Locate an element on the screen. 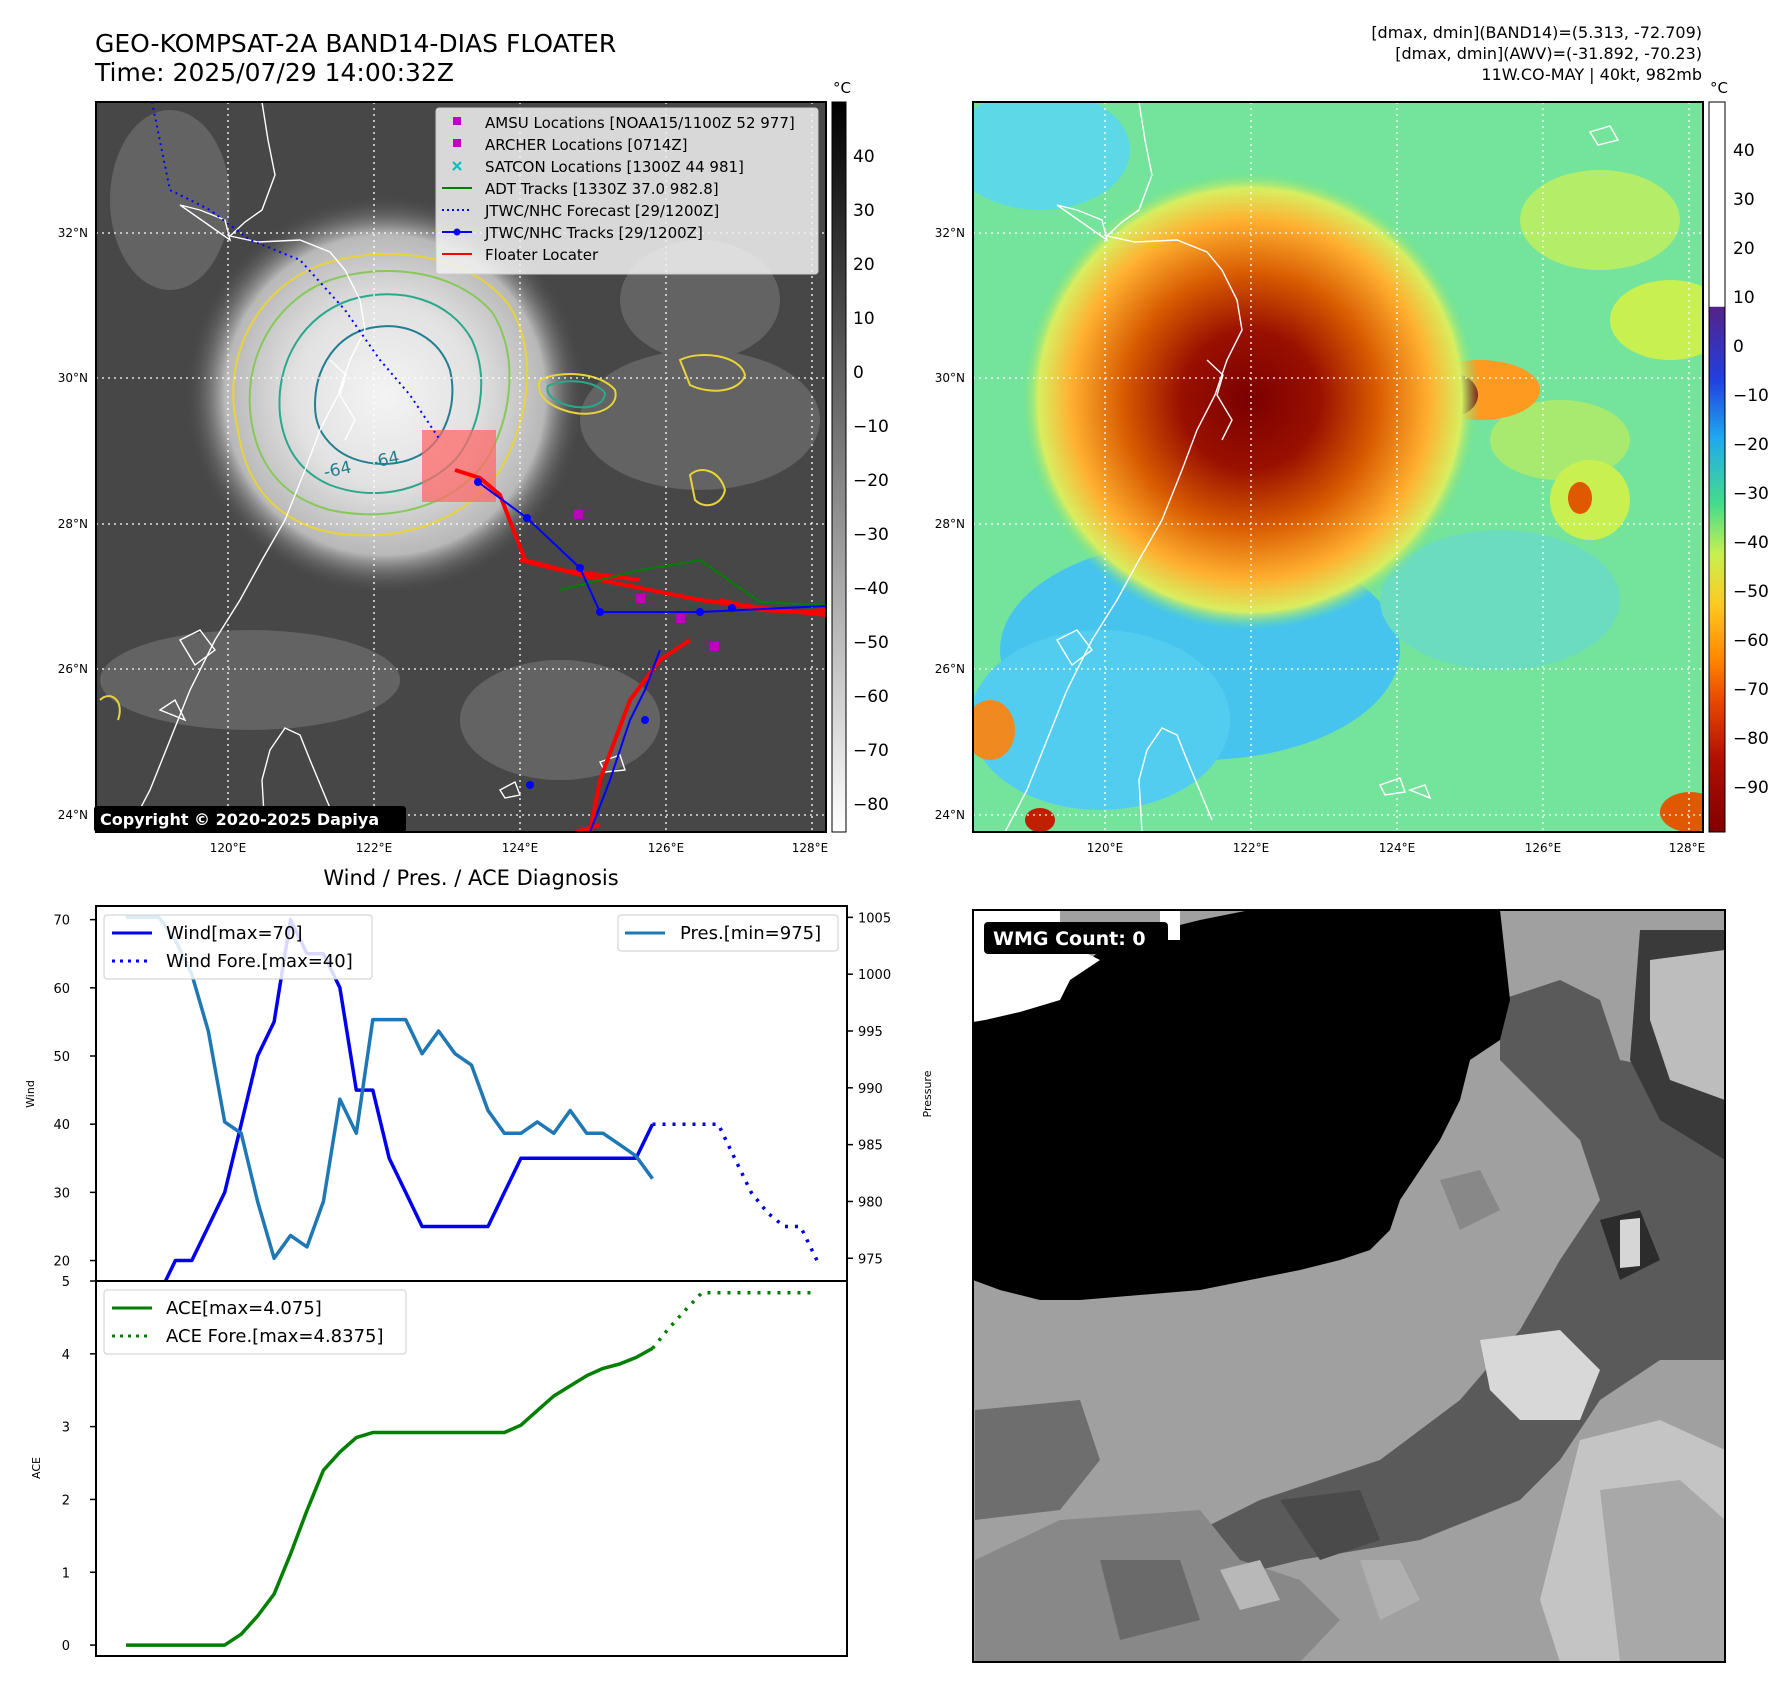 The height and width of the screenshot is (1690, 1788). ir-cbar-tick: −20 is located at coordinates (871, 481).